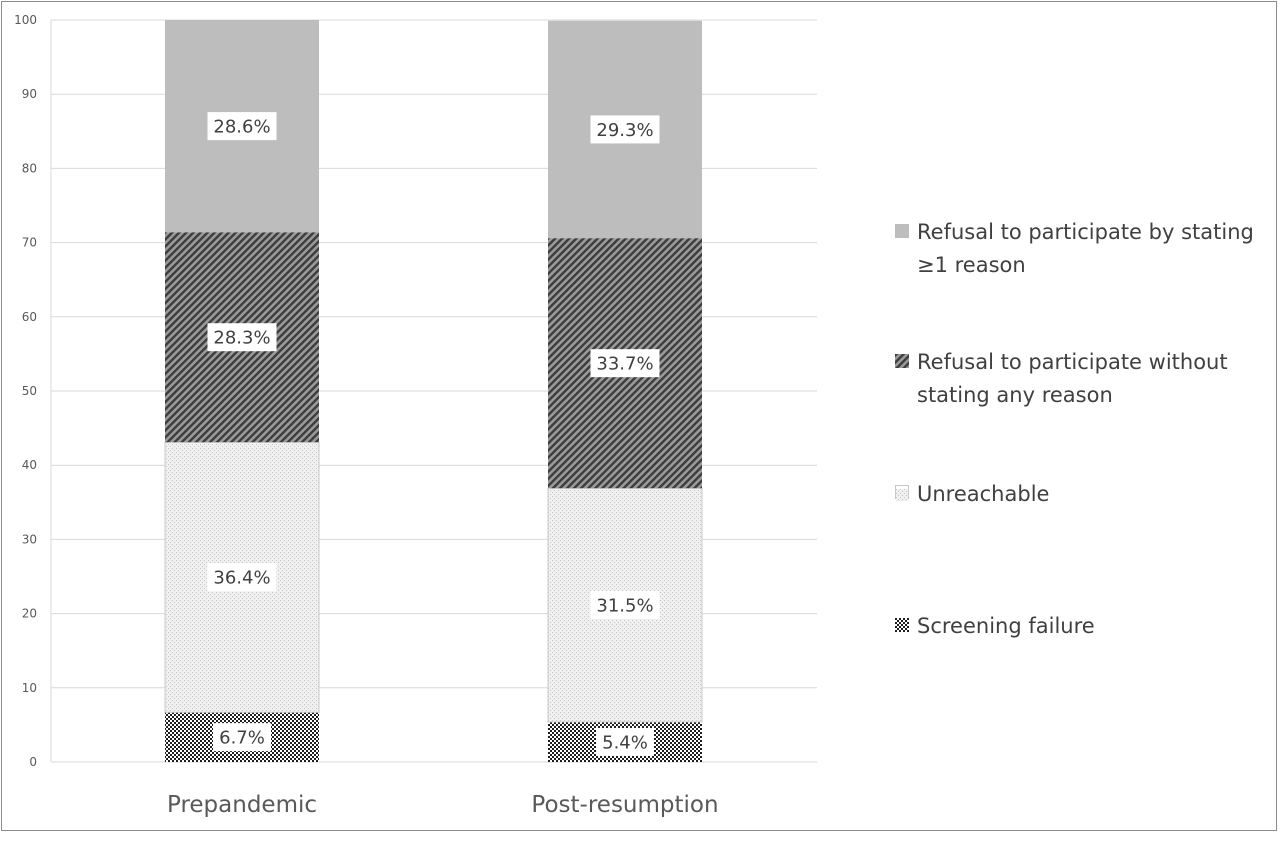  I want to click on legend-swatch-solid-gray, so click(902, 230).